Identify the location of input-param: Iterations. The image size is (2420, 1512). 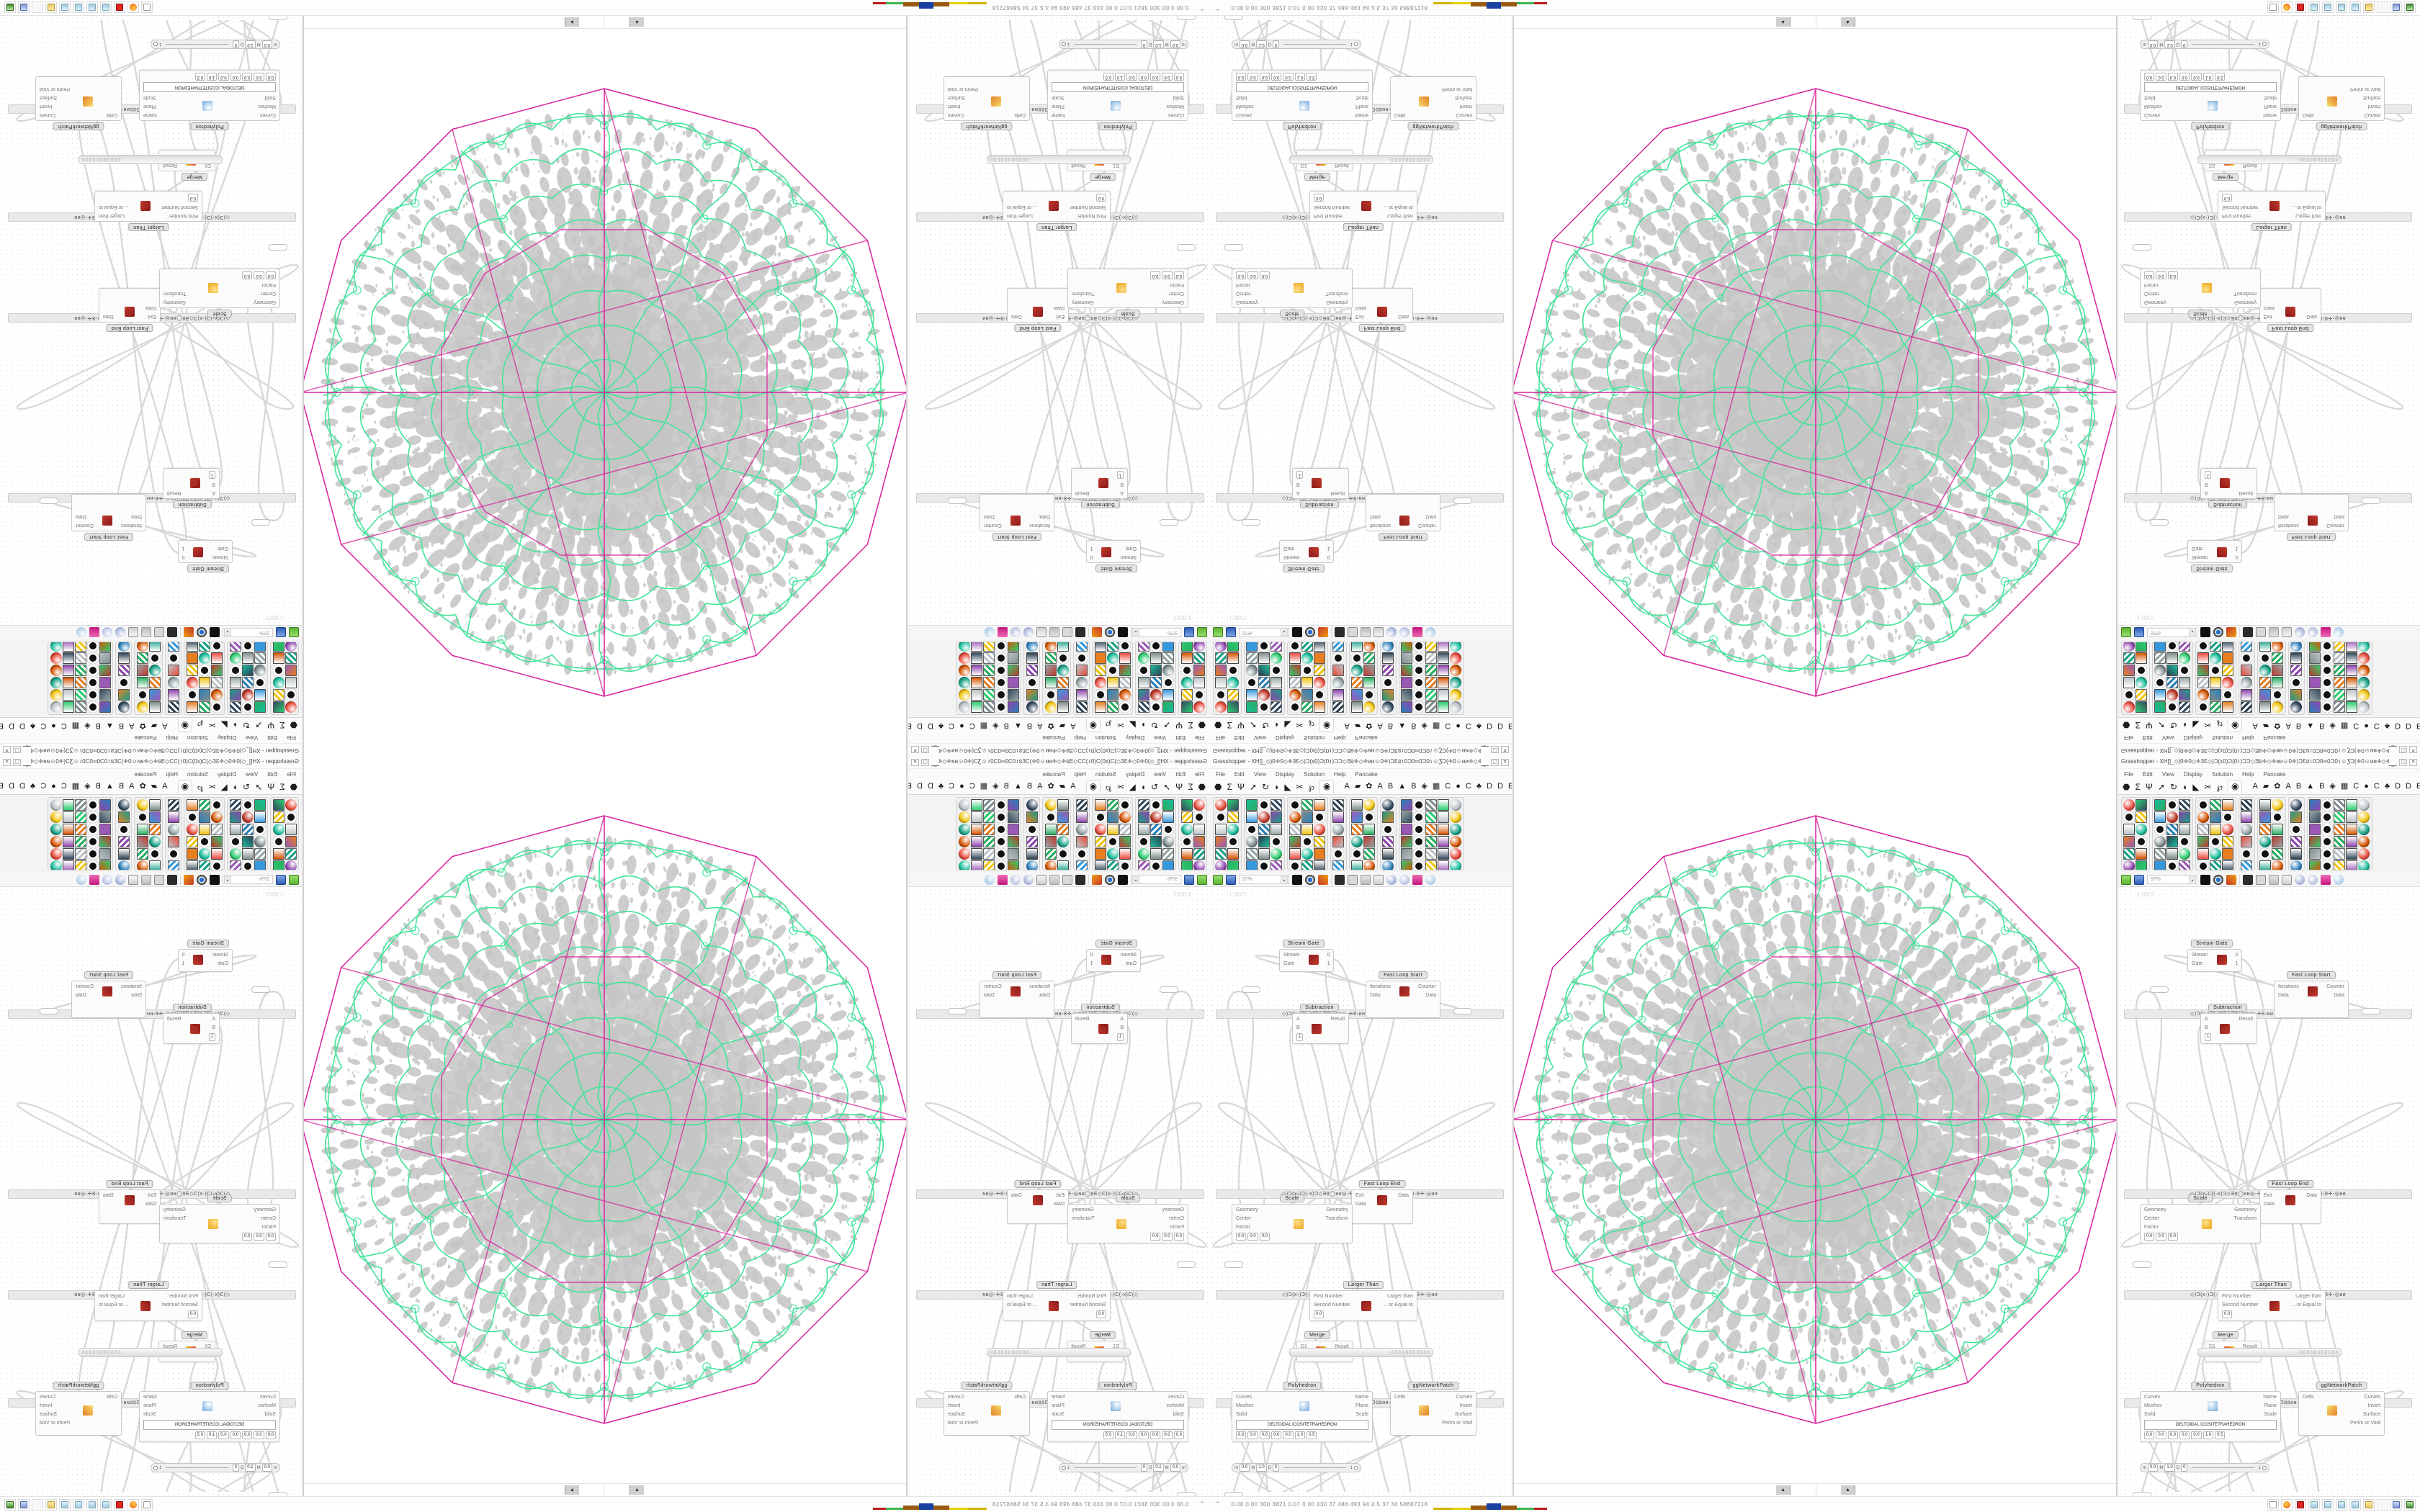
(1039, 525).